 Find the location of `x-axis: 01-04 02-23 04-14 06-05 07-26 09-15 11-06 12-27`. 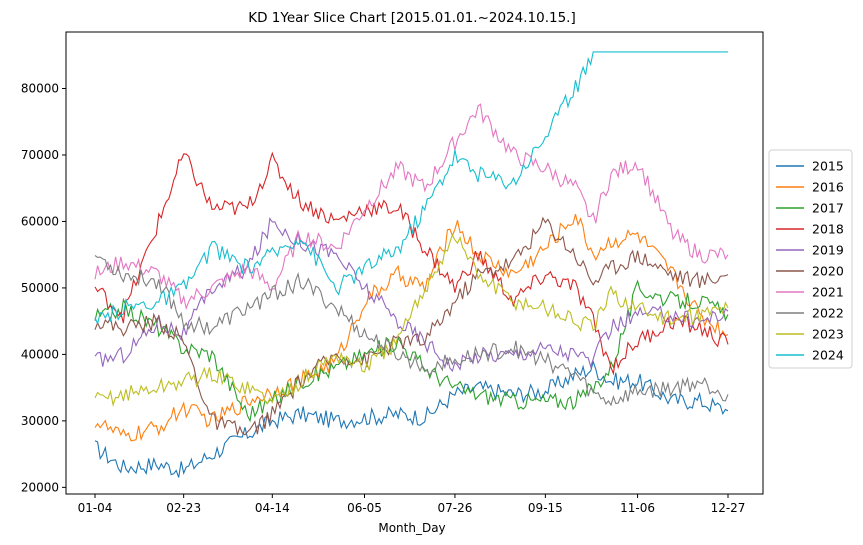

x-axis: 01-04 02-23 04-14 06-05 07-26 09-15 11-06 12-27 is located at coordinates (412, 504).